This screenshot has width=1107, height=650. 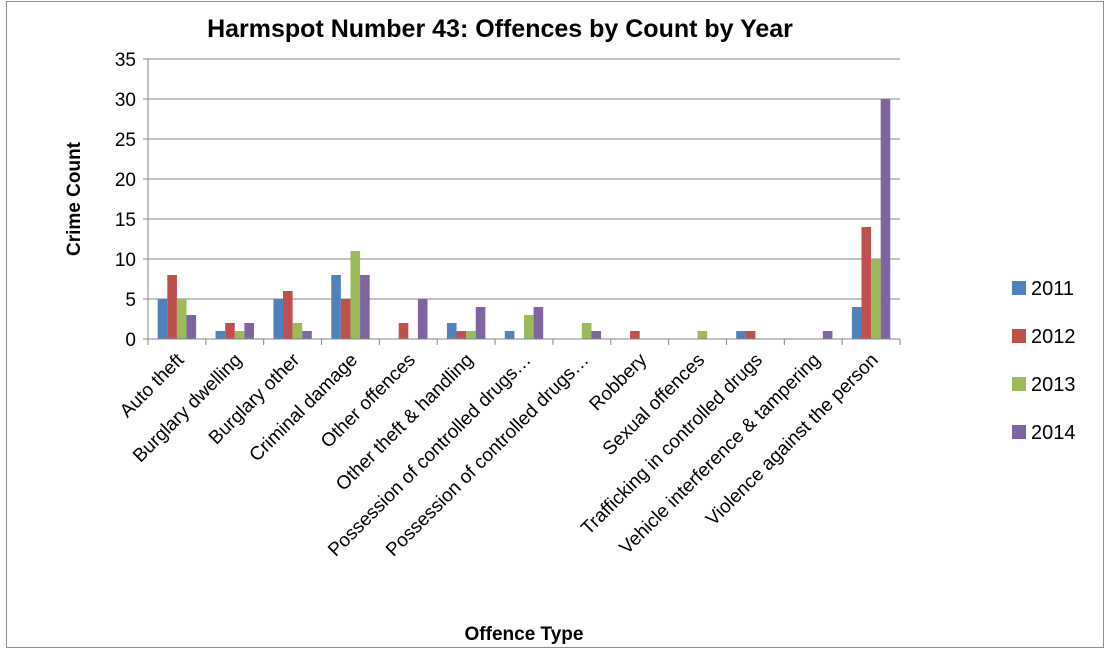 What do you see at coordinates (125, 60) in the screenshot?
I see `y-tick-label: 35` at bounding box center [125, 60].